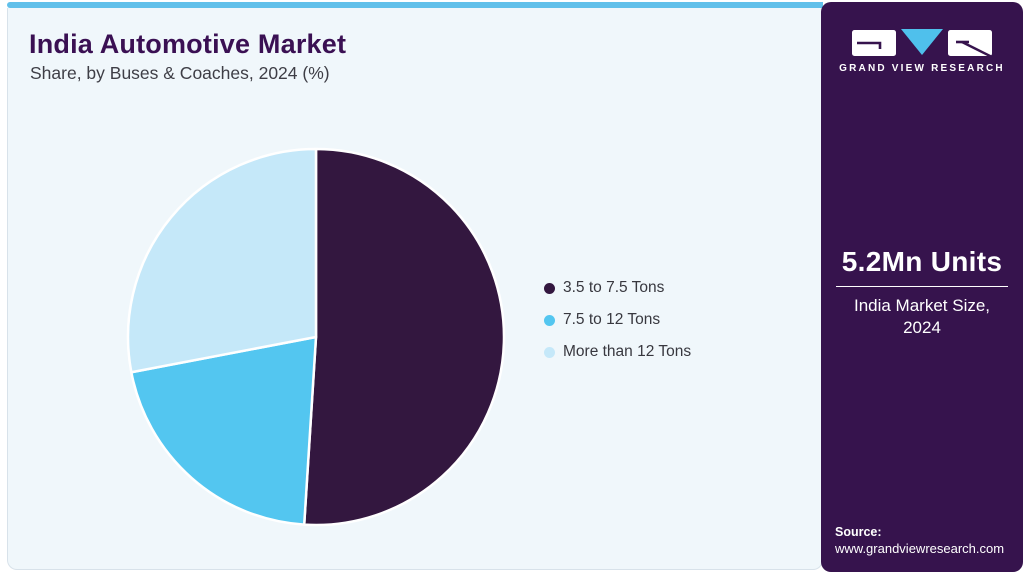 The image size is (1025, 576). What do you see at coordinates (922, 68) in the screenshot?
I see `brand-wordmark: GRAND VIEW RESEARCH` at bounding box center [922, 68].